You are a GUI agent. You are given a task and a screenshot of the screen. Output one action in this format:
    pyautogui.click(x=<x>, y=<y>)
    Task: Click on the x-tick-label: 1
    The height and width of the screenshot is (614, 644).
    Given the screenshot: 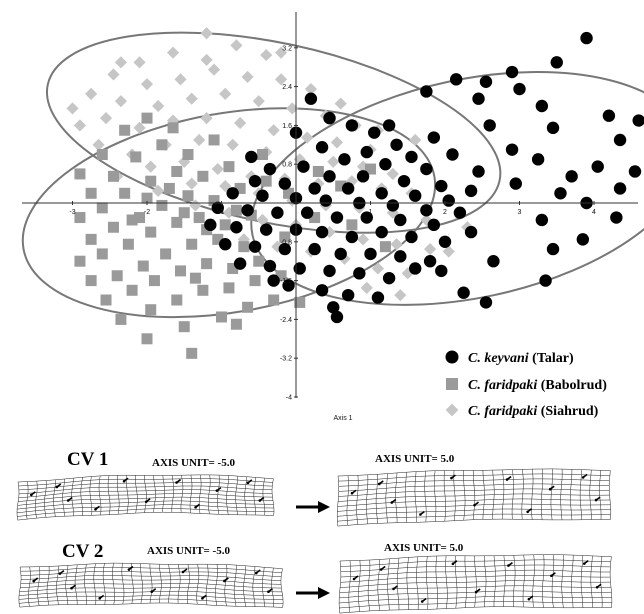 What is the action you would take?
    pyautogui.click(x=371, y=212)
    